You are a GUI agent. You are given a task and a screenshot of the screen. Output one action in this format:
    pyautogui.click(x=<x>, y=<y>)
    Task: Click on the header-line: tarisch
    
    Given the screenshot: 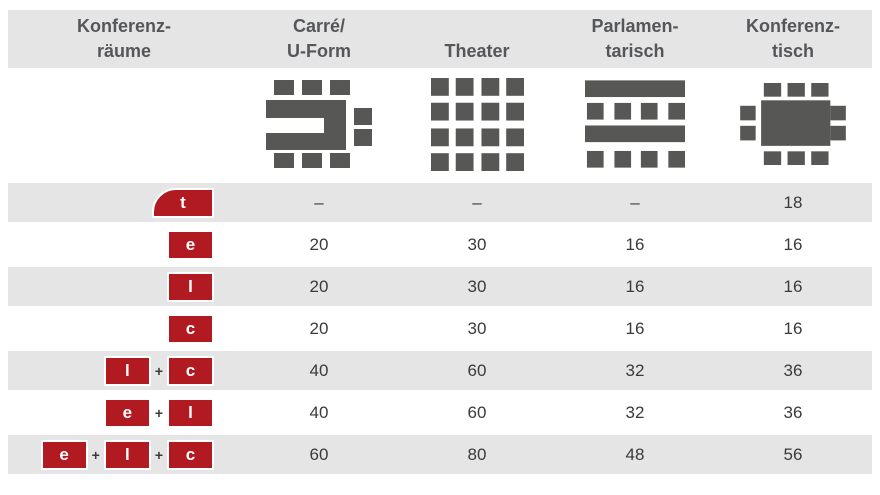 What is the action you would take?
    pyautogui.click(x=635, y=51)
    